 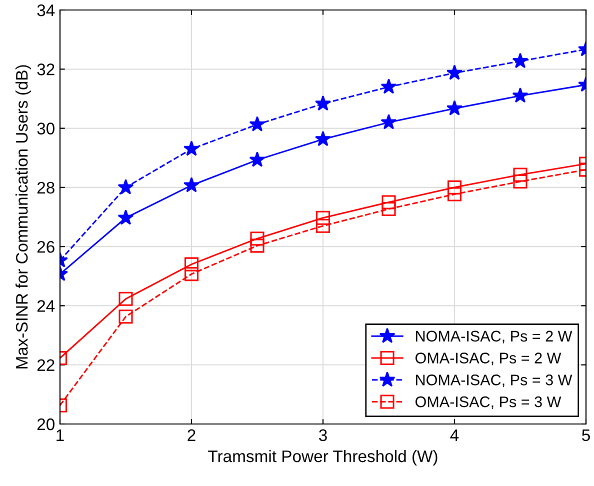 I want to click on y-tick-label: 26, so click(x=45, y=246).